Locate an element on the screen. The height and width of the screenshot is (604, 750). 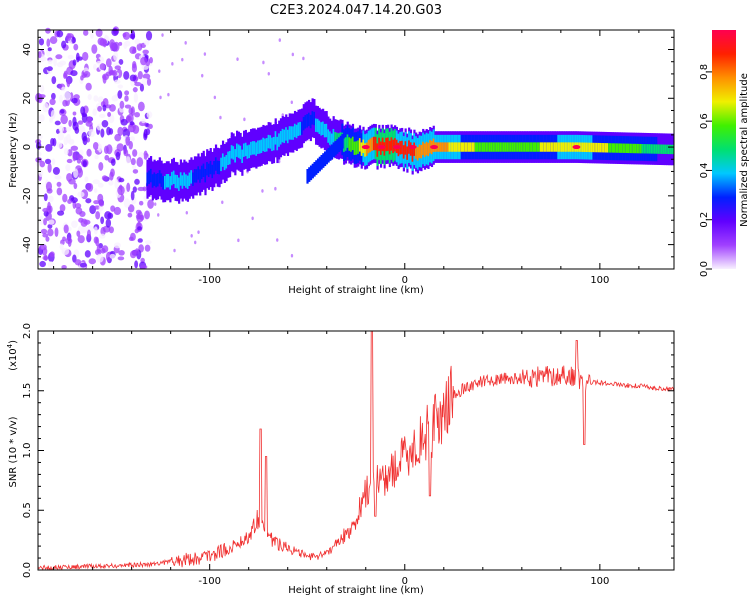
colorbar-ticks: 0.0 0.2 0.4 0.6 0.8 is located at coordinates (705, 170).